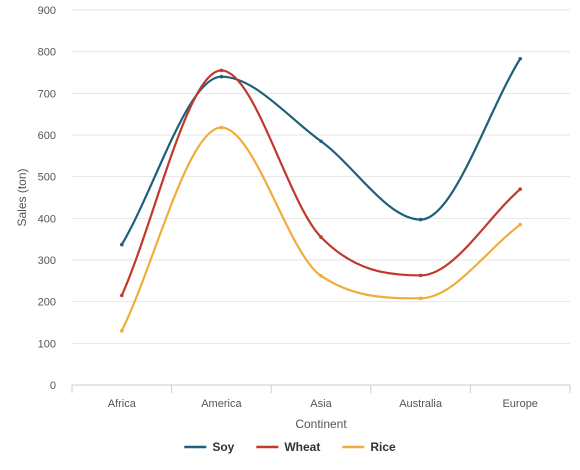  What do you see at coordinates (47, 94) in the screenshot?
I see `y-tick-label: 700` at bounding box center [47, 94].